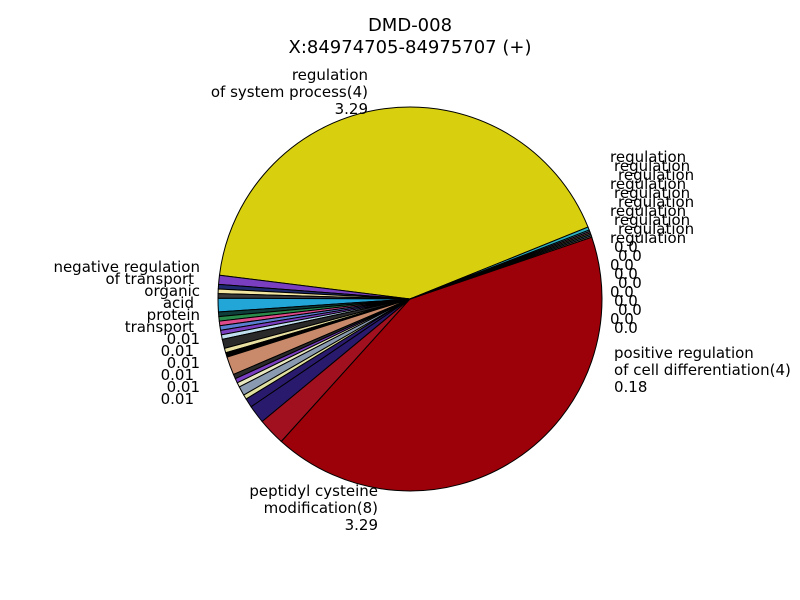 The width and height of the screenshot is (800, 600). What do you see at coordinates (410, 47) in the screenshot?
I see `chart-subtitle: X:84974705-84975707 (+)` at bounding box center [410, 47].